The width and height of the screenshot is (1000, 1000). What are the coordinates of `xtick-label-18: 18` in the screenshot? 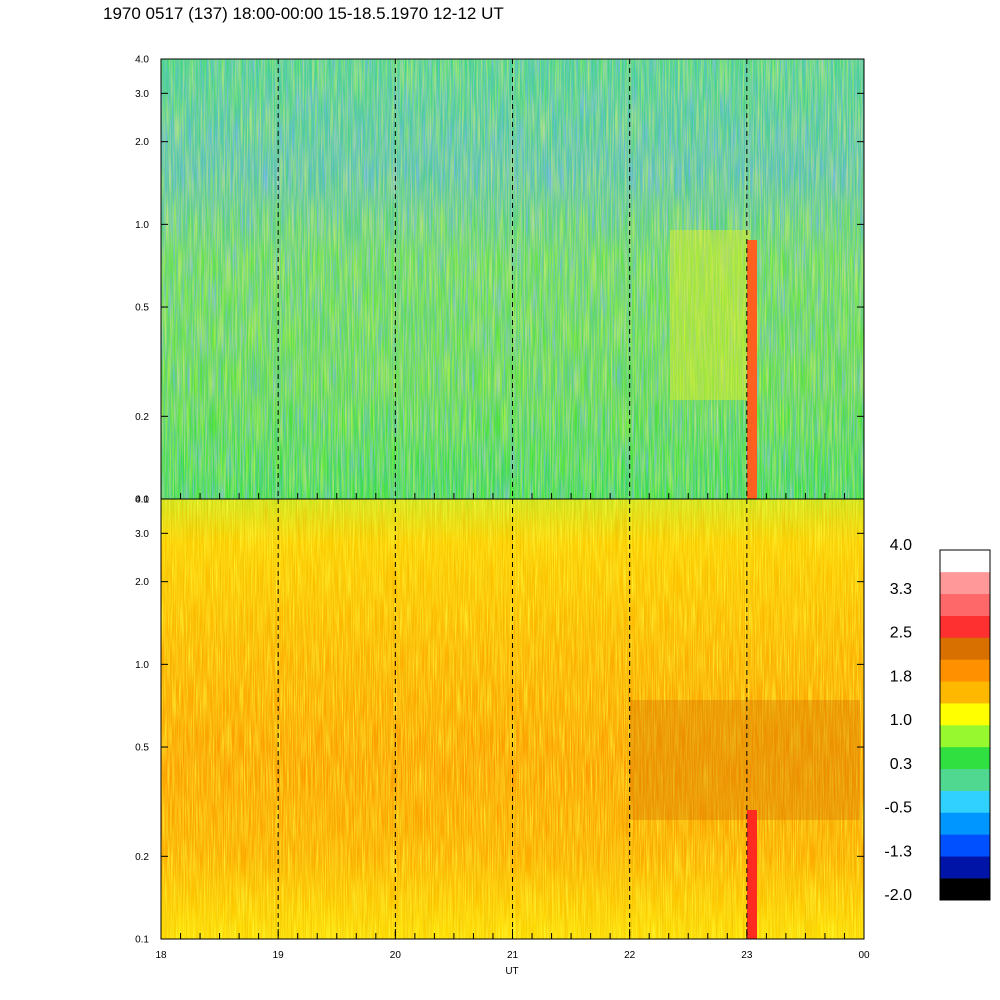 It's located at (161, 955).